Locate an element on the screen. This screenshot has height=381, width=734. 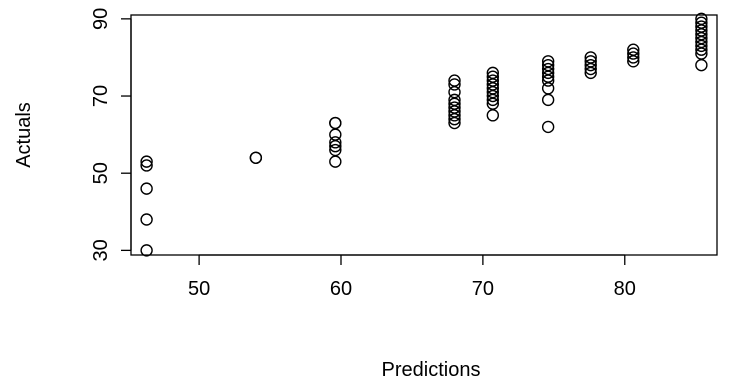
y-tick-label: 50 is located at coordinates (101, 173).